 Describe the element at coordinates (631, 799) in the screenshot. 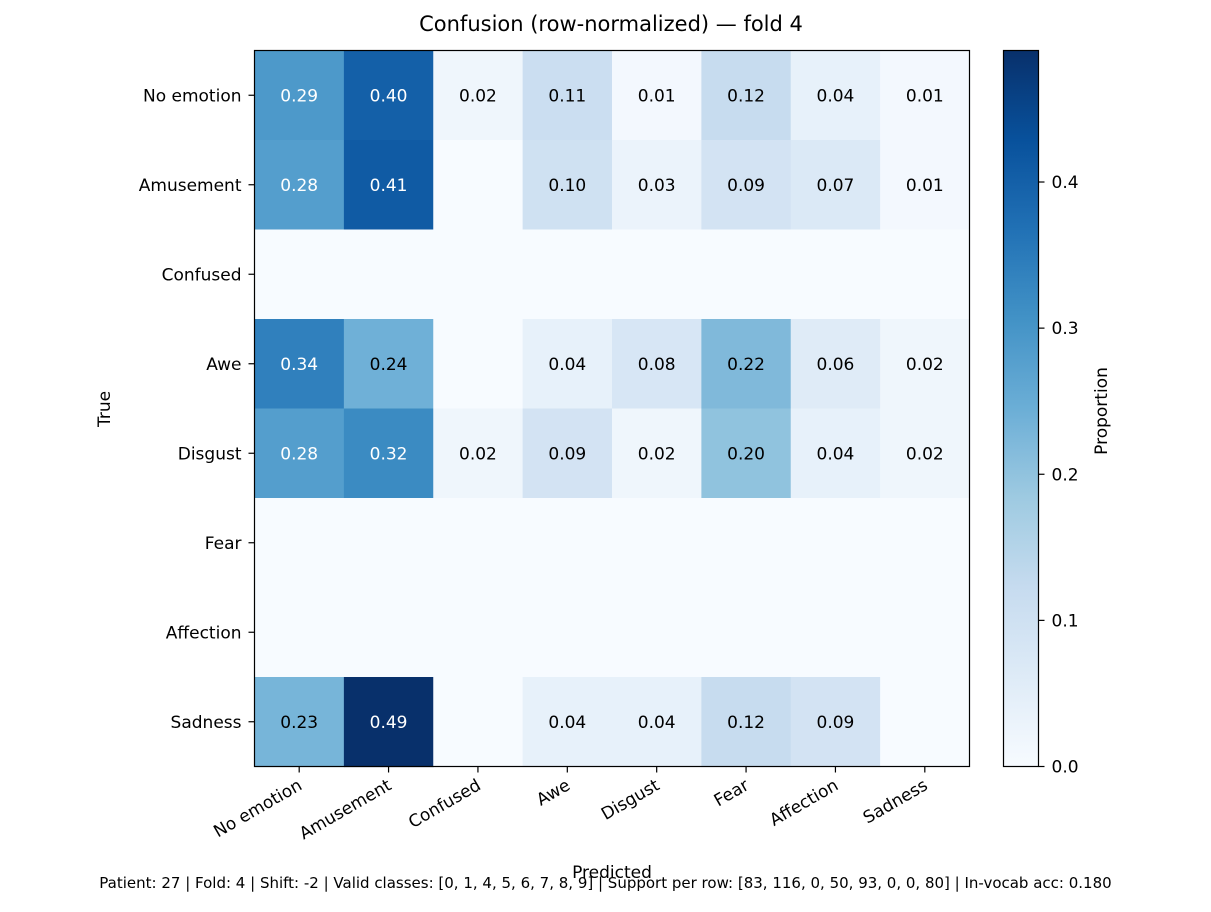

I see `x-tick-label: Disgust` at that location.